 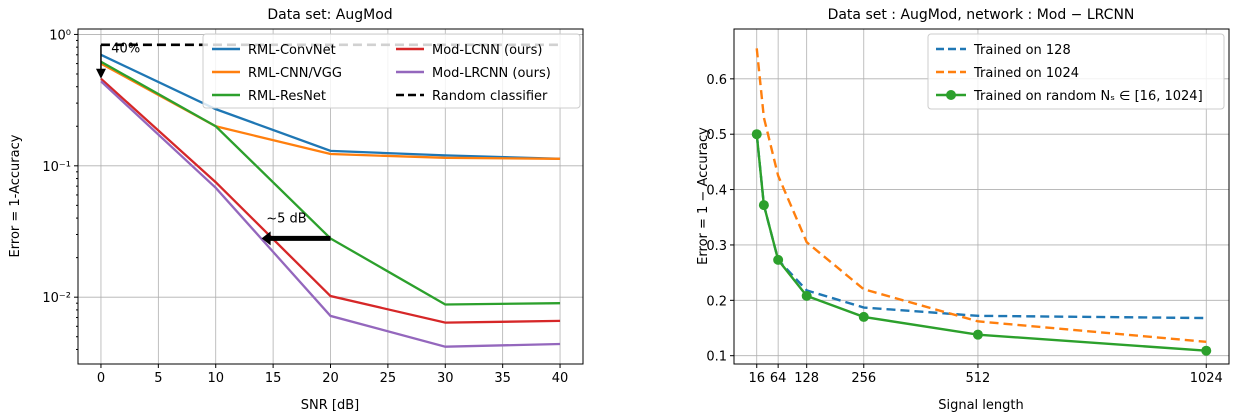 What do you see at coordinates (15, 195) in the screenshot?
I see `left-y-axis-label: Error = 1-Accuracy` at bounding box center [15, 195].